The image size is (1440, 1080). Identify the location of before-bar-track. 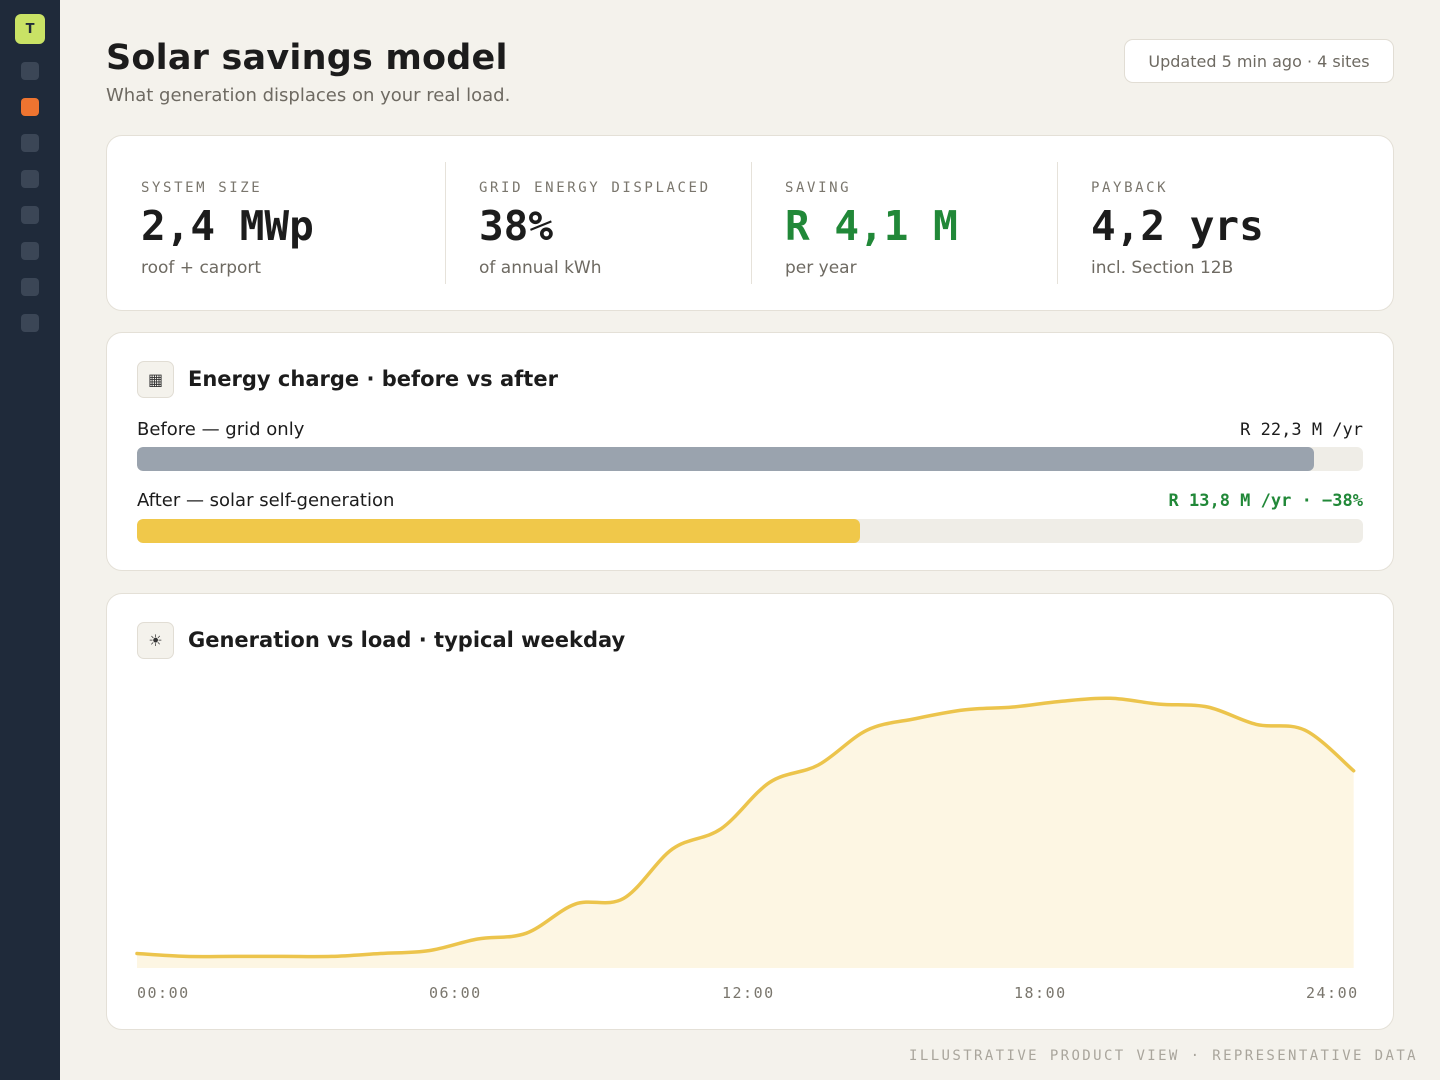
(750, 459).